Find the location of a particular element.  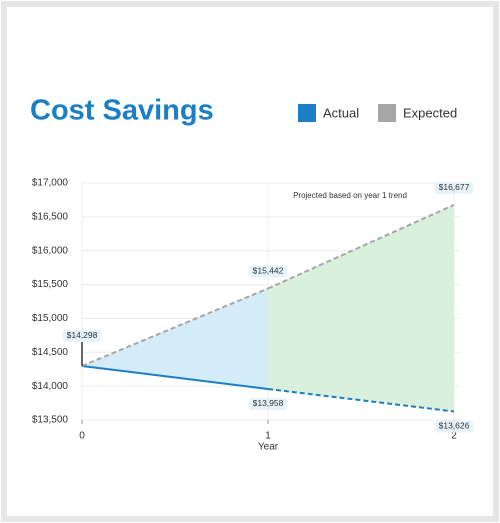

y-tick-label: $16,500 is located at coordinates (50, 216).